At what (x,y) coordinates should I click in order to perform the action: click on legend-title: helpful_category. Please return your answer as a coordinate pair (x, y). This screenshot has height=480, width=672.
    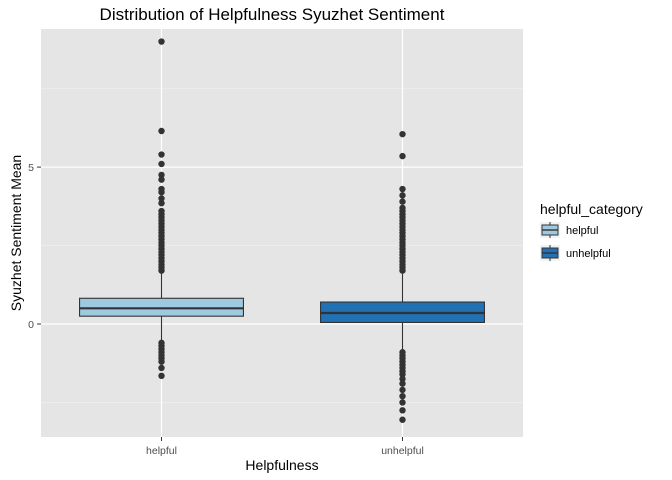
    Looking at the image, I should click on (591, 209).